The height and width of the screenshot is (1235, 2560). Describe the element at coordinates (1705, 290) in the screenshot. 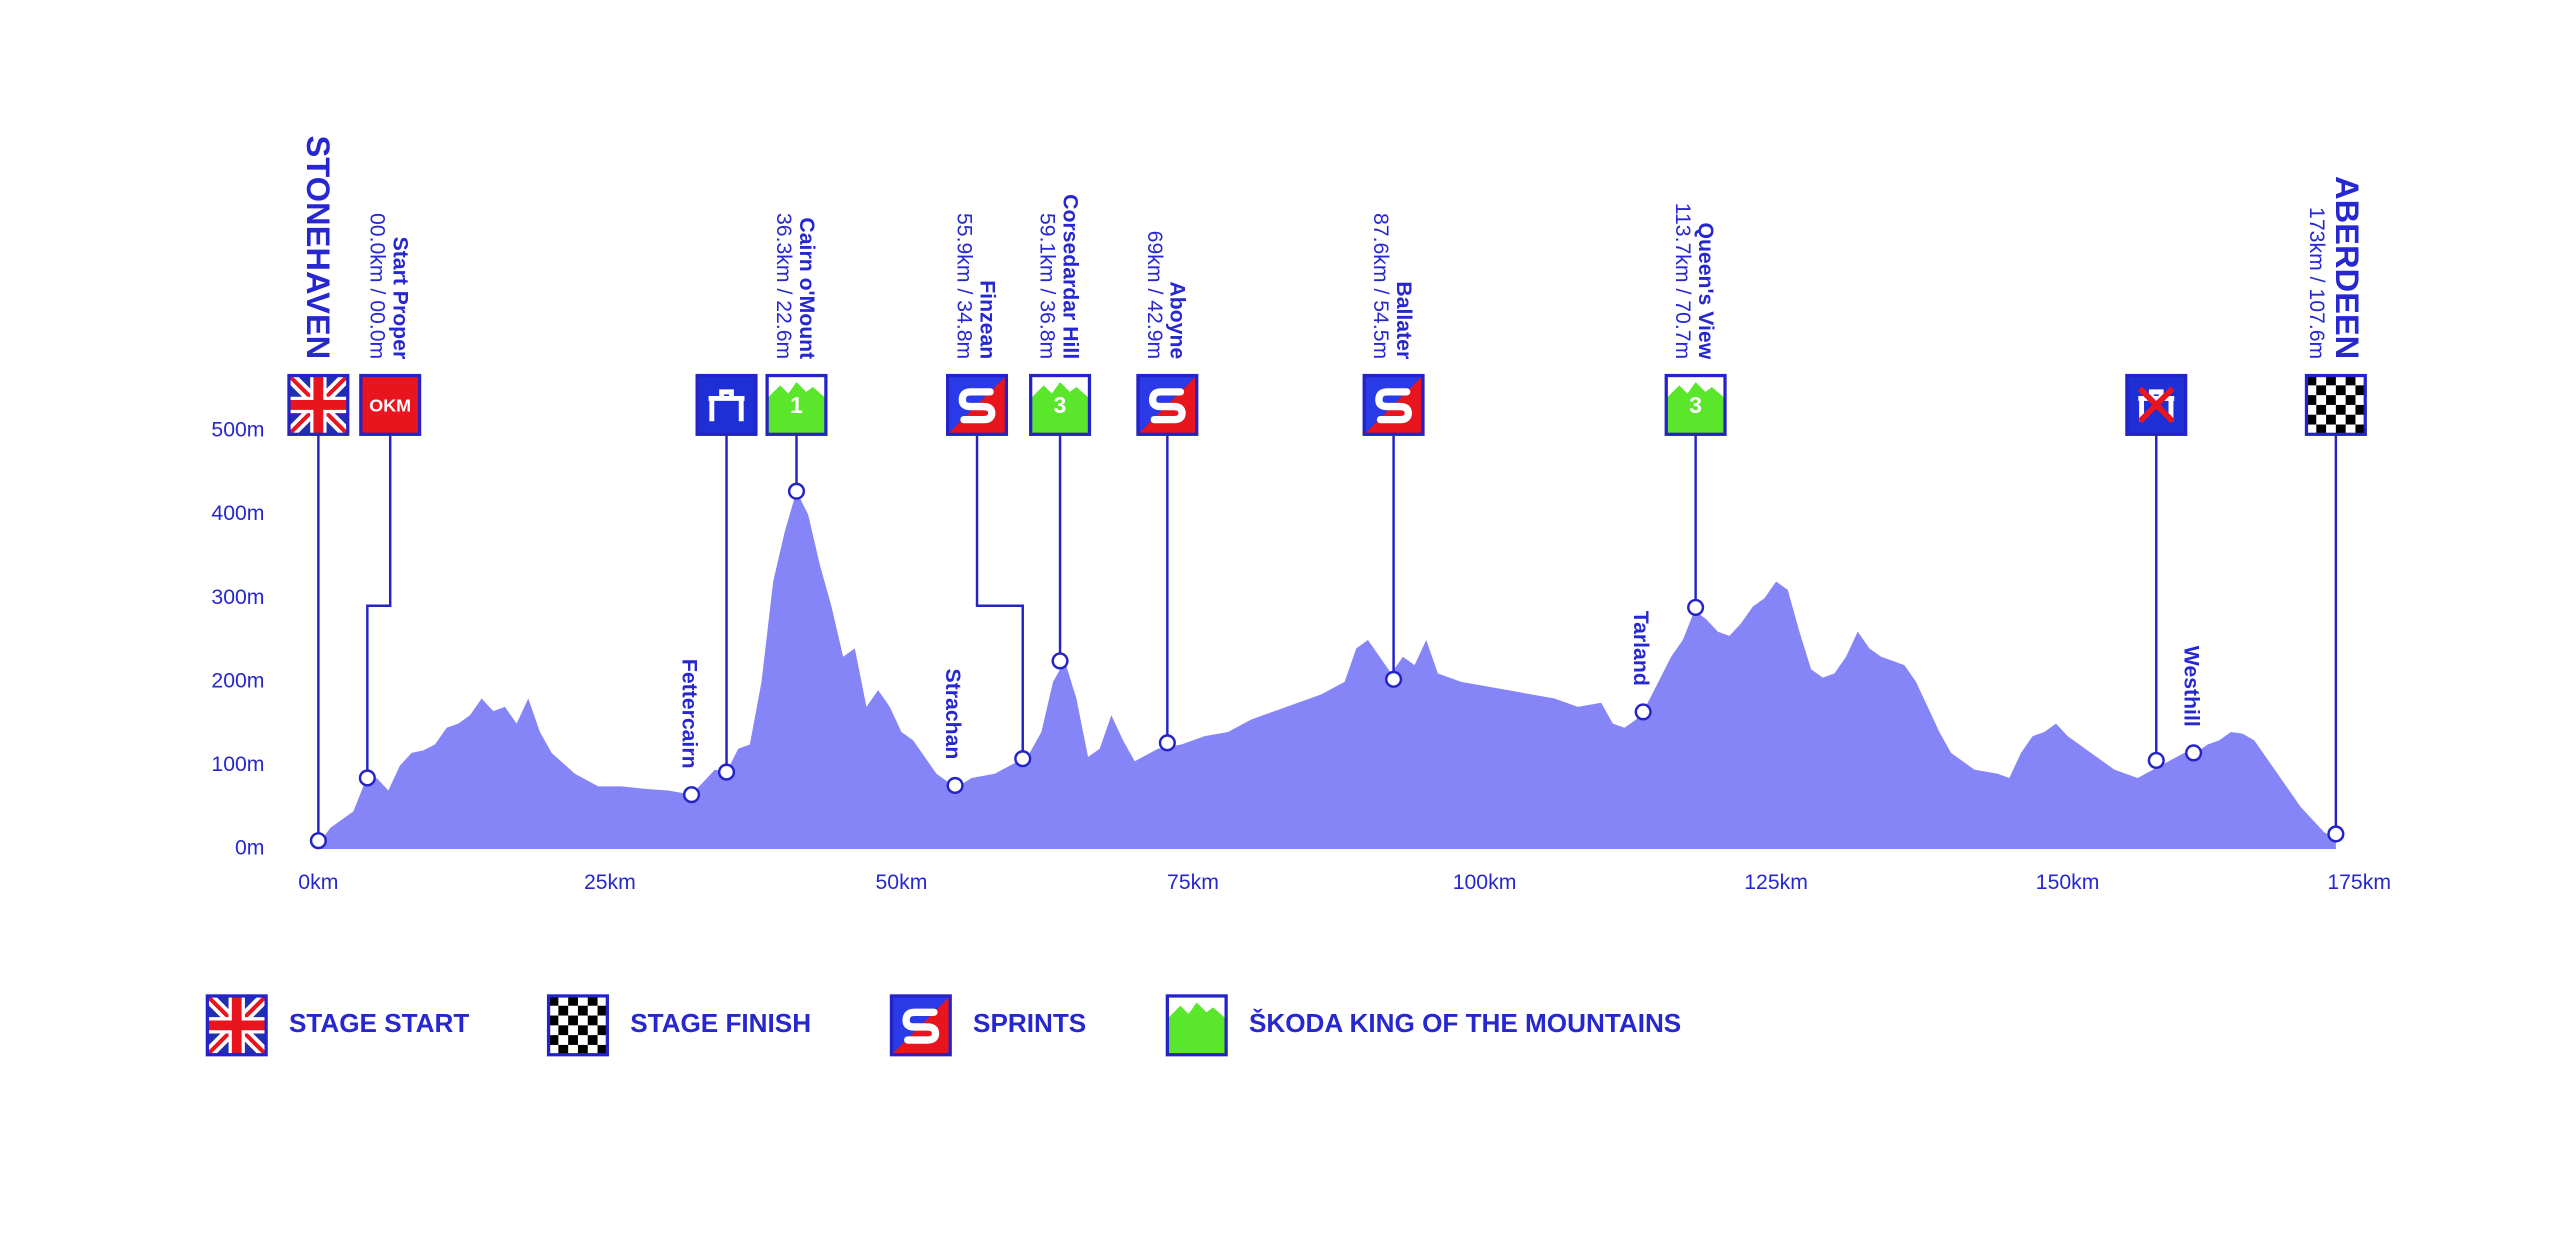

I see `point-name: Queen's View` at that location.